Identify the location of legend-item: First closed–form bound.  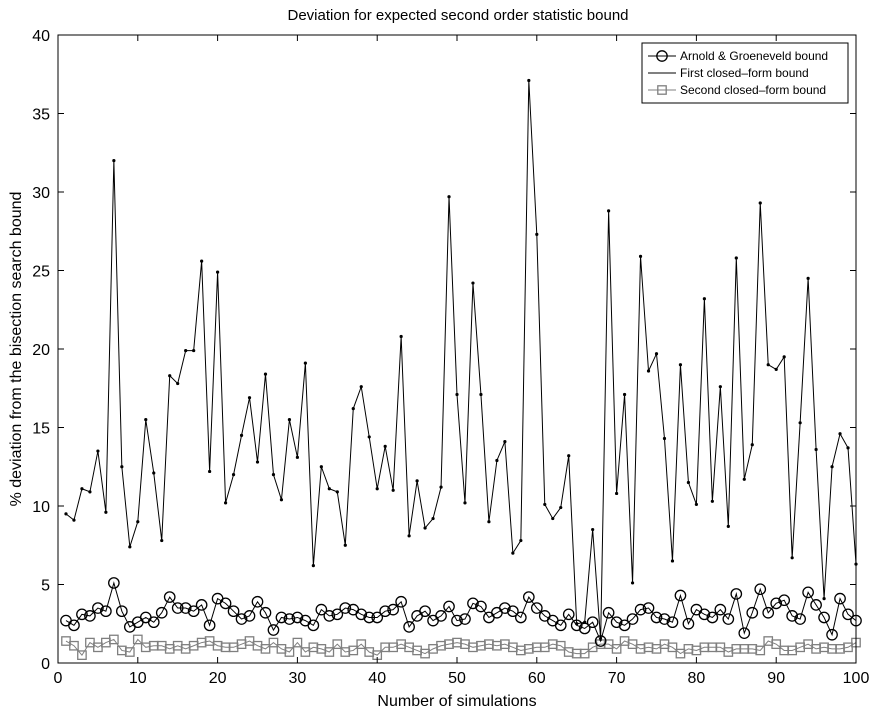
(728, 73).